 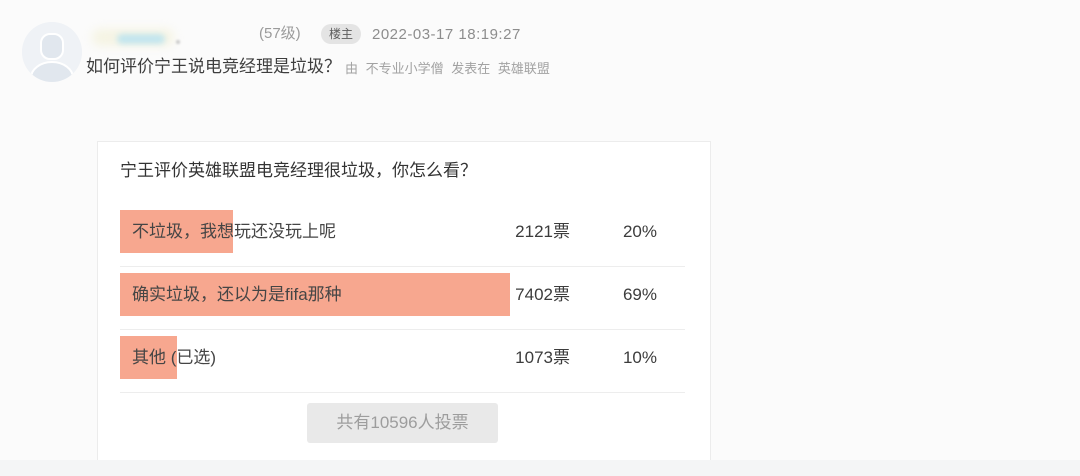 I want to click on post-timestamp: 2022-03-17 18:19:27, so click(x=446, y=34).